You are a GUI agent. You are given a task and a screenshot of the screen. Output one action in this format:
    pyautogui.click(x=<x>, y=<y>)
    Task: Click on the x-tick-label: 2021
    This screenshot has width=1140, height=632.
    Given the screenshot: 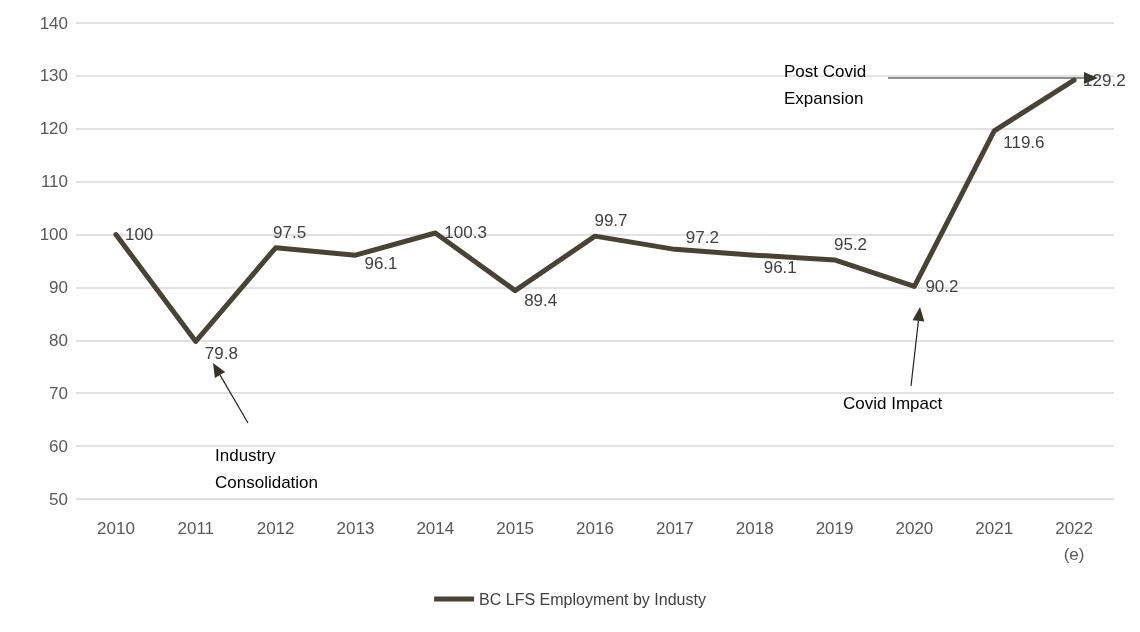 What is the action you would take?
    pyautogui.click(x=994, y=528)
    